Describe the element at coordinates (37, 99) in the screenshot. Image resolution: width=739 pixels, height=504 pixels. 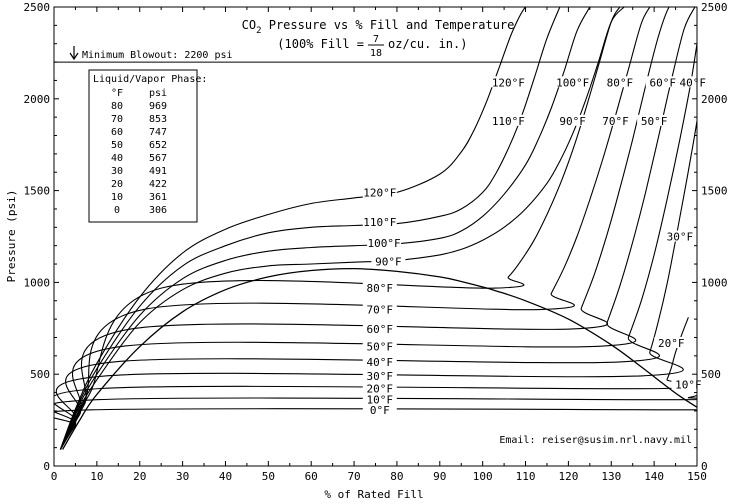
I see `y-tick-label: 2000` at that location.